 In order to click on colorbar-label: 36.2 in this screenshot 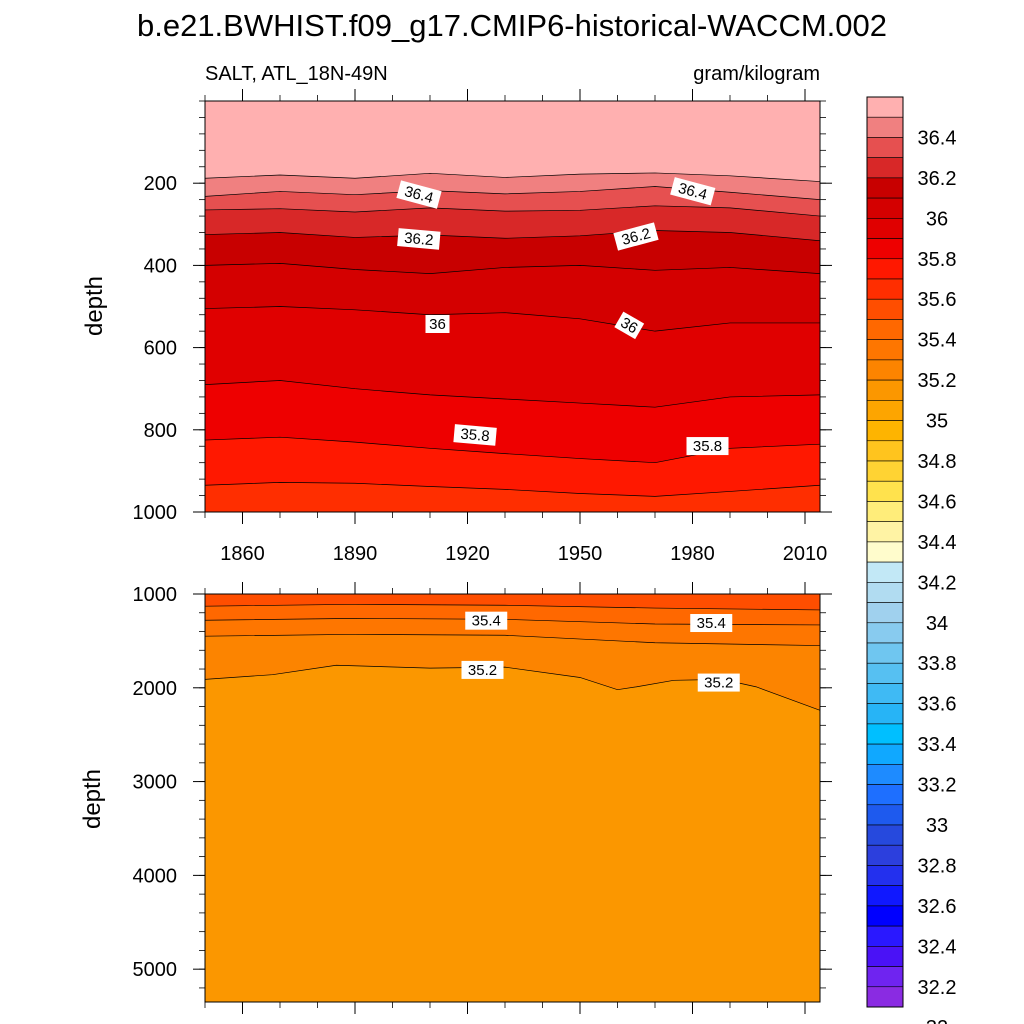, I will do `click(937, 179)`.